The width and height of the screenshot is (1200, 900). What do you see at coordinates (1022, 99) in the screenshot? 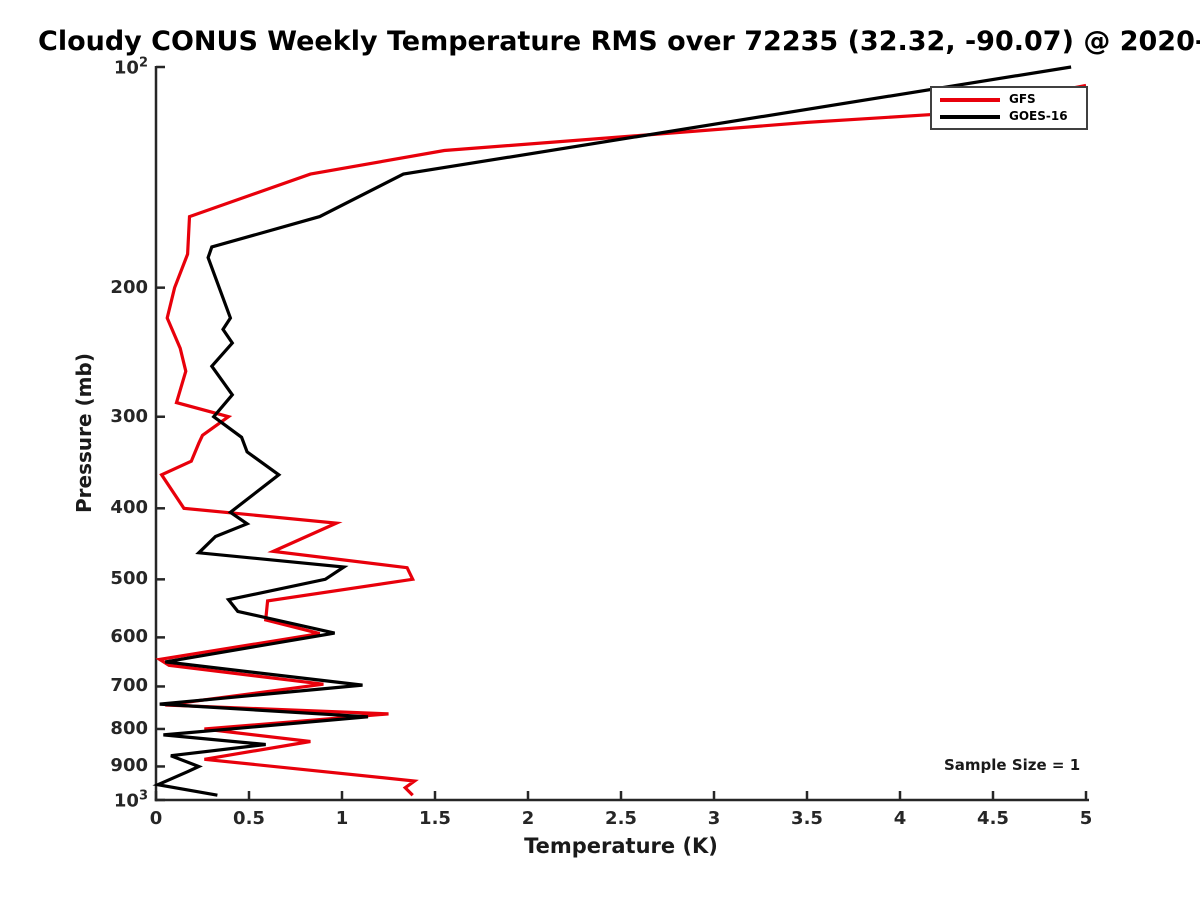
I see `legend-label-gfs: GFS` at bounding box center [1022, 99].